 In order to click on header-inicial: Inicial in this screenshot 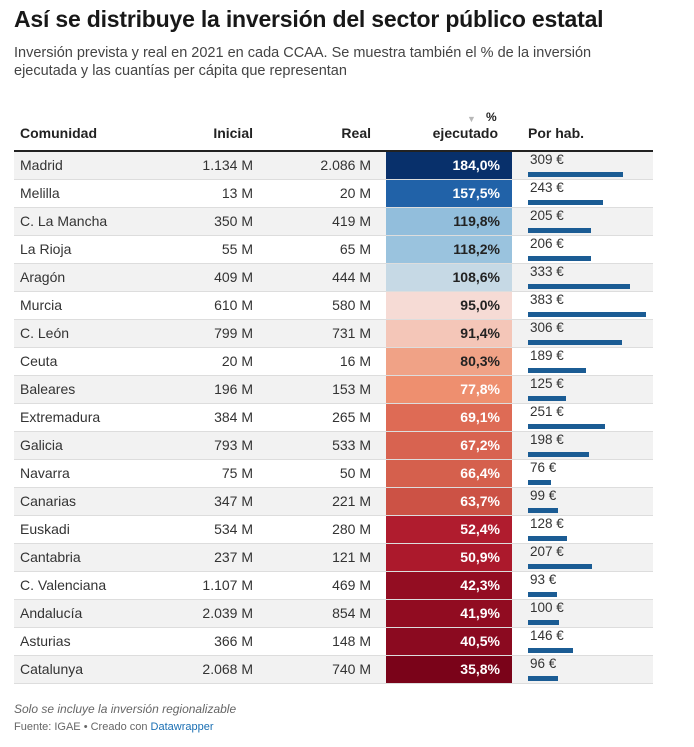, I will do `click(233, 133)`.